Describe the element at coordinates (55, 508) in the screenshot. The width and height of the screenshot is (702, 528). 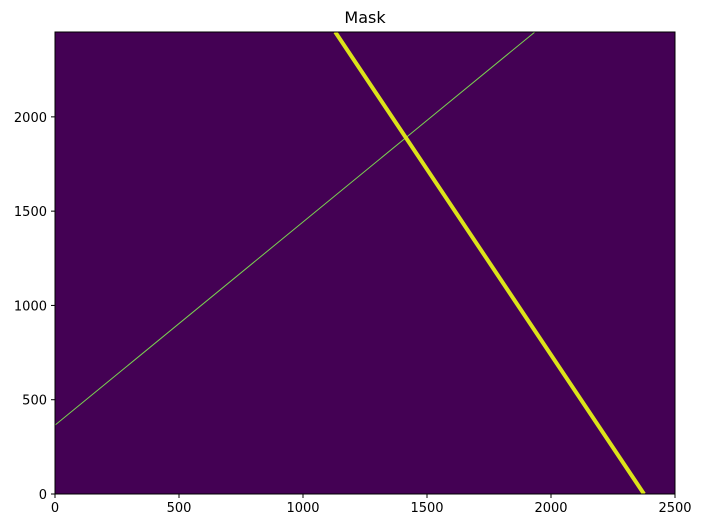
I see `x-tick-label: 0` at that location.